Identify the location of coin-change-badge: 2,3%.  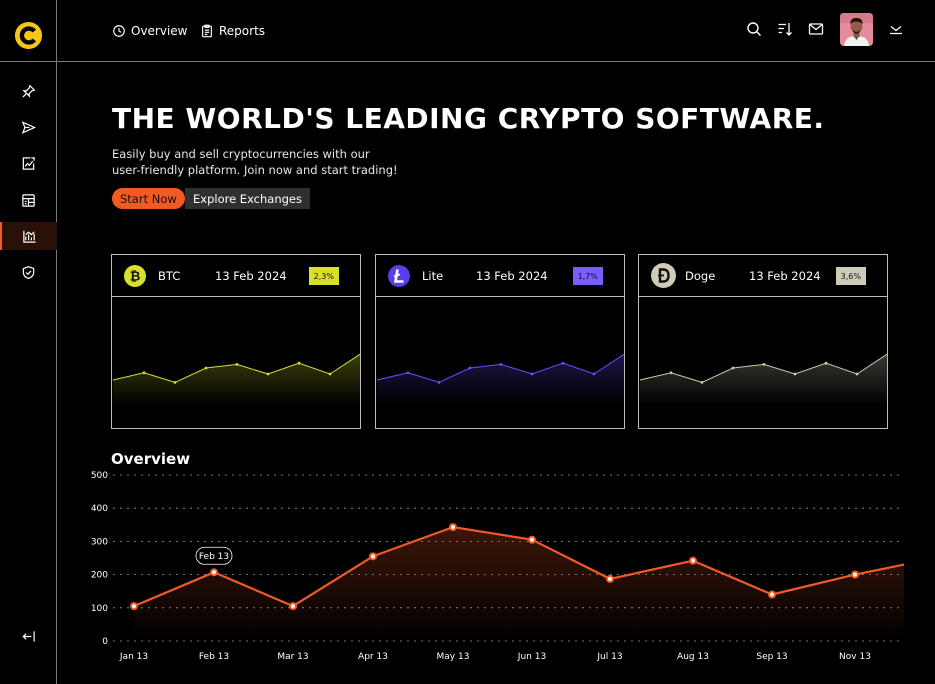
(323, 276).